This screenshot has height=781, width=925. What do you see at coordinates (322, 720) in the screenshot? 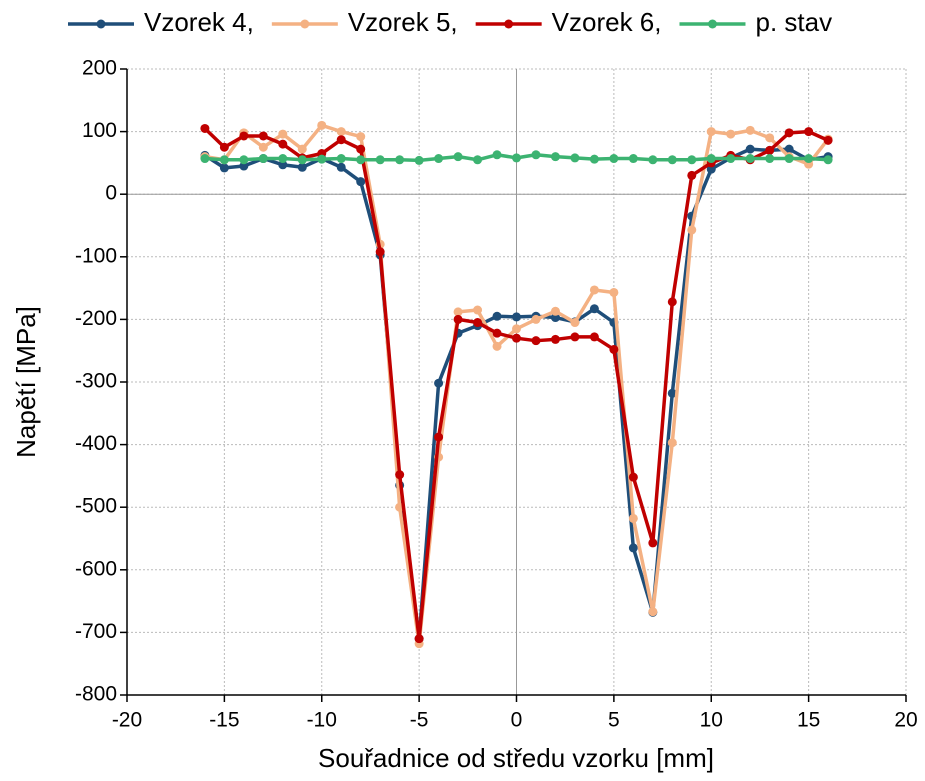
I see `x-tick-label: -10` at bounding box center [322, 720].